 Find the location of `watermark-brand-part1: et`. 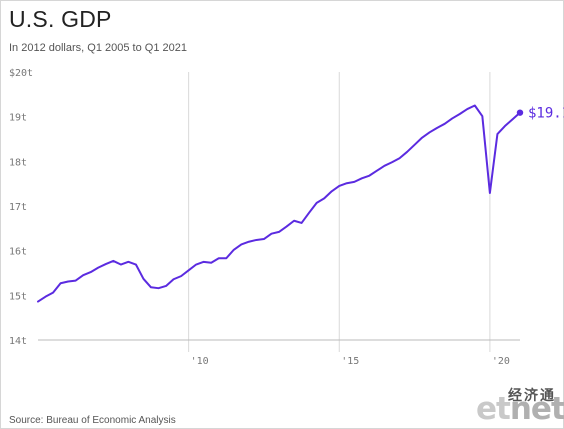

watermark-brand-part1: et is located at coordinates (493, 409).